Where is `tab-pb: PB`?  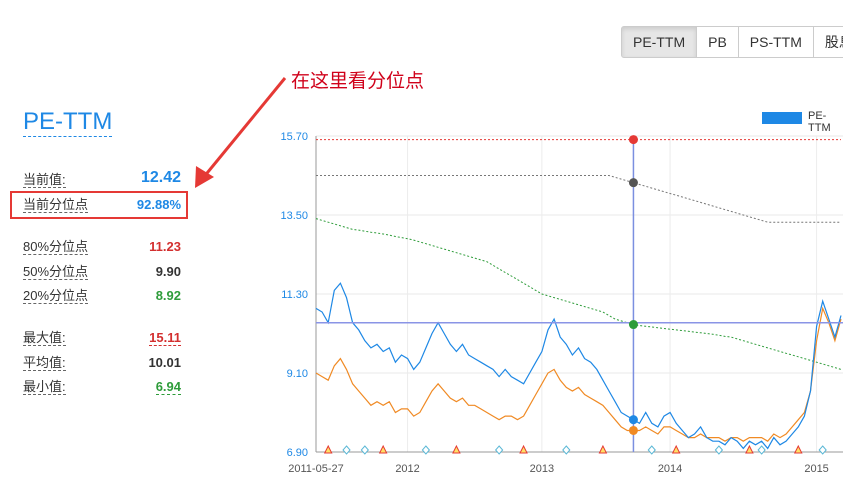 tab-pb: PB is located at coordinates (717, 42).